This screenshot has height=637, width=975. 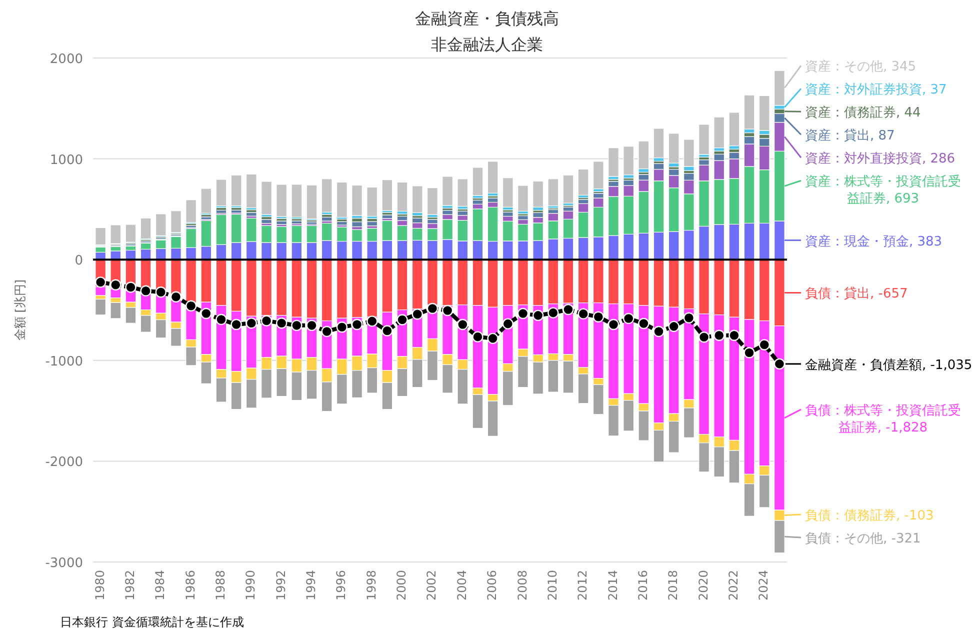 What do you see at coordinates (880, 158) in the screenshot?
I see `series-label: 資産：対外直接投資, 286` at bounding box center [880, 158].